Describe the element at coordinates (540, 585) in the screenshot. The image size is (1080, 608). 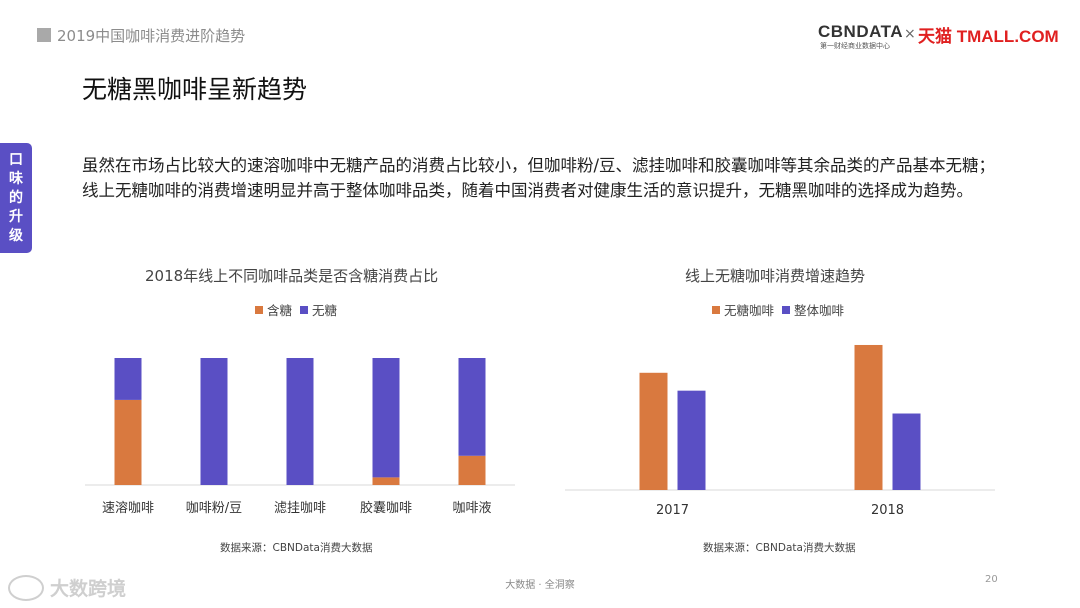
I see `footer-tagline: 大数据 · 全洞察` at that location.